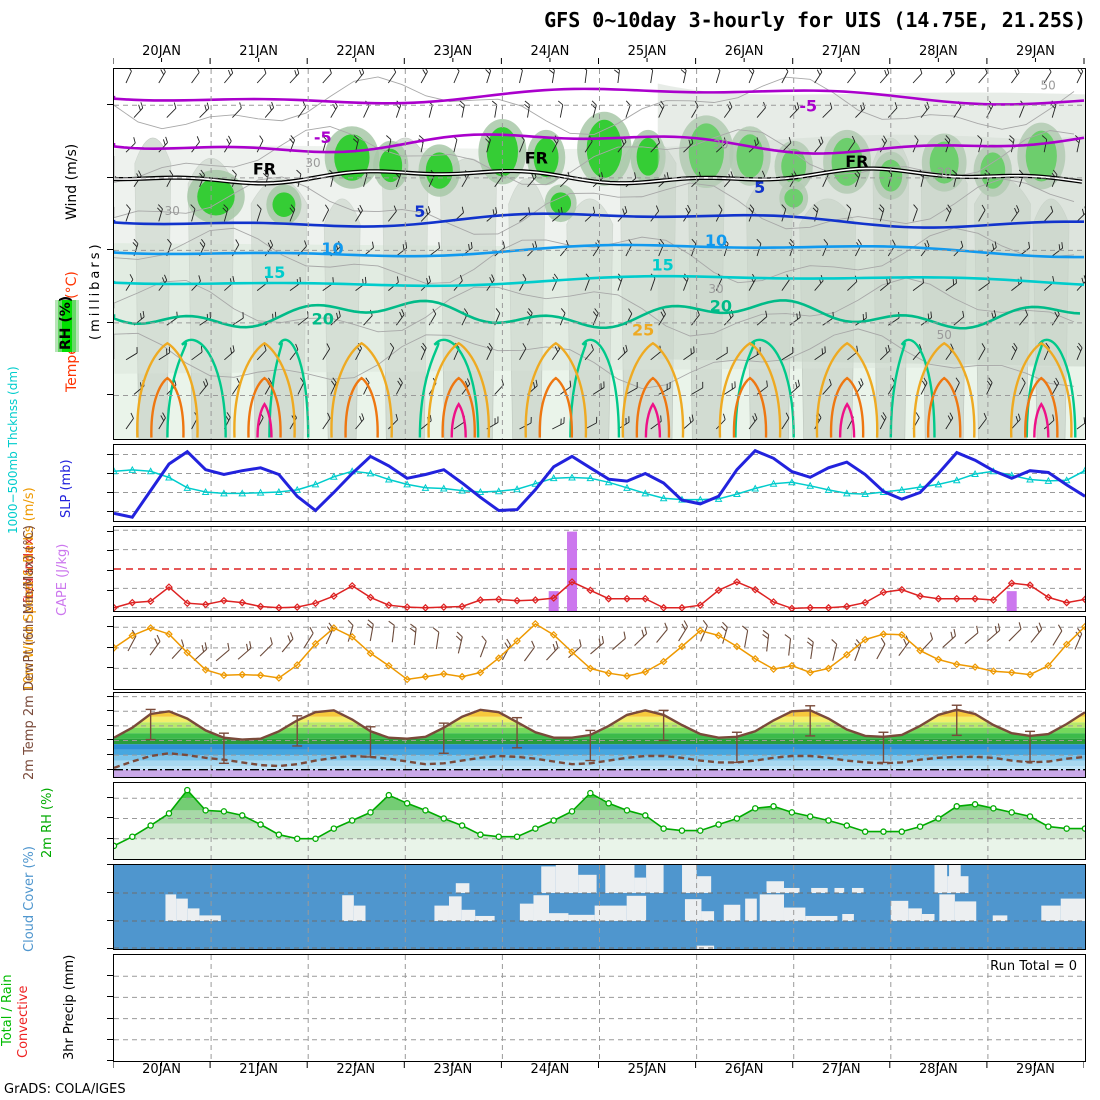 The image size is (1100, 1100). I want to click on run-total-annotation: Run Total = 0, so click(1033, 966).